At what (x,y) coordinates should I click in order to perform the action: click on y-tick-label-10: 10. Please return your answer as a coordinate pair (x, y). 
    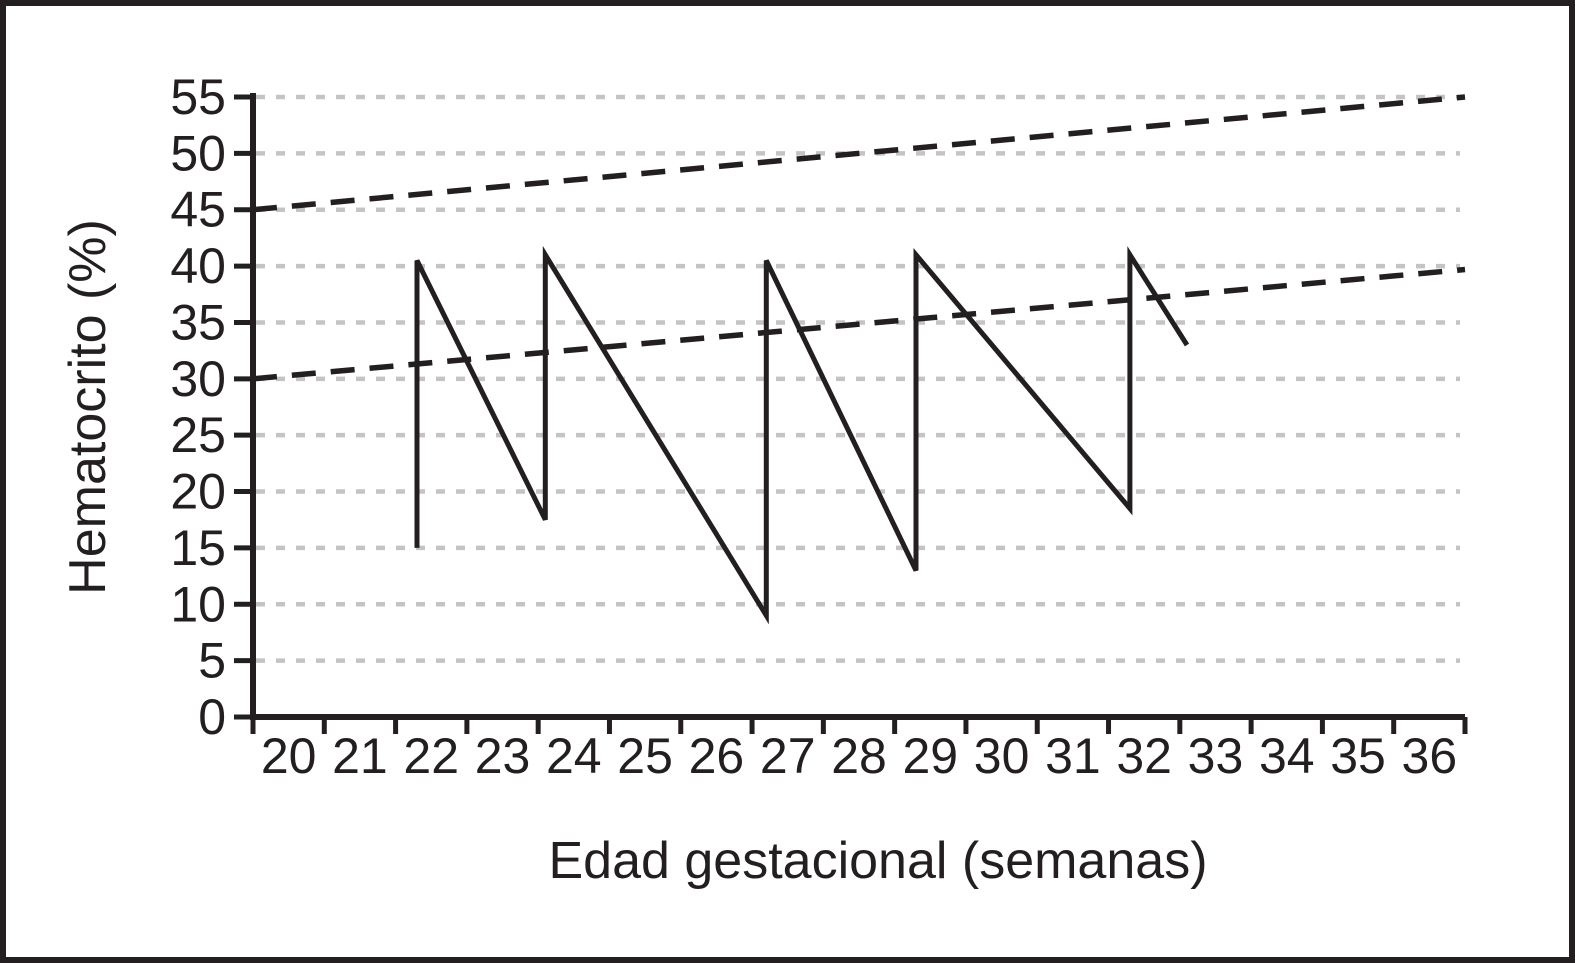
    Looking at the image, I should click on (198, 604).